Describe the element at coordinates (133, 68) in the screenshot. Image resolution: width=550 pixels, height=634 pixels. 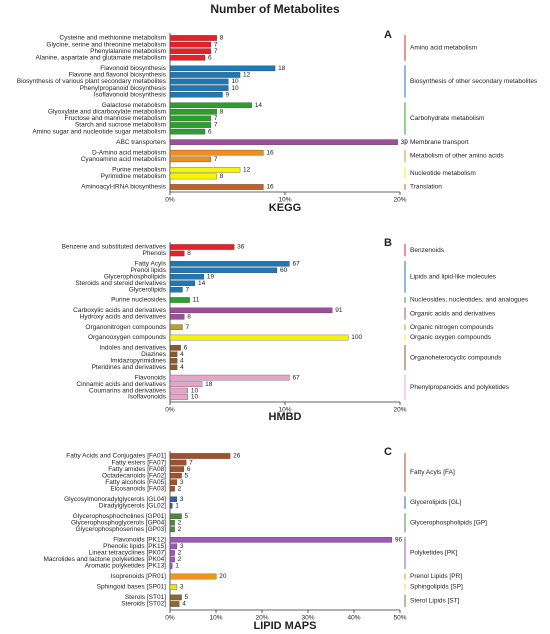
I see `category-label: Flavonoid biosynthesis` at that location.